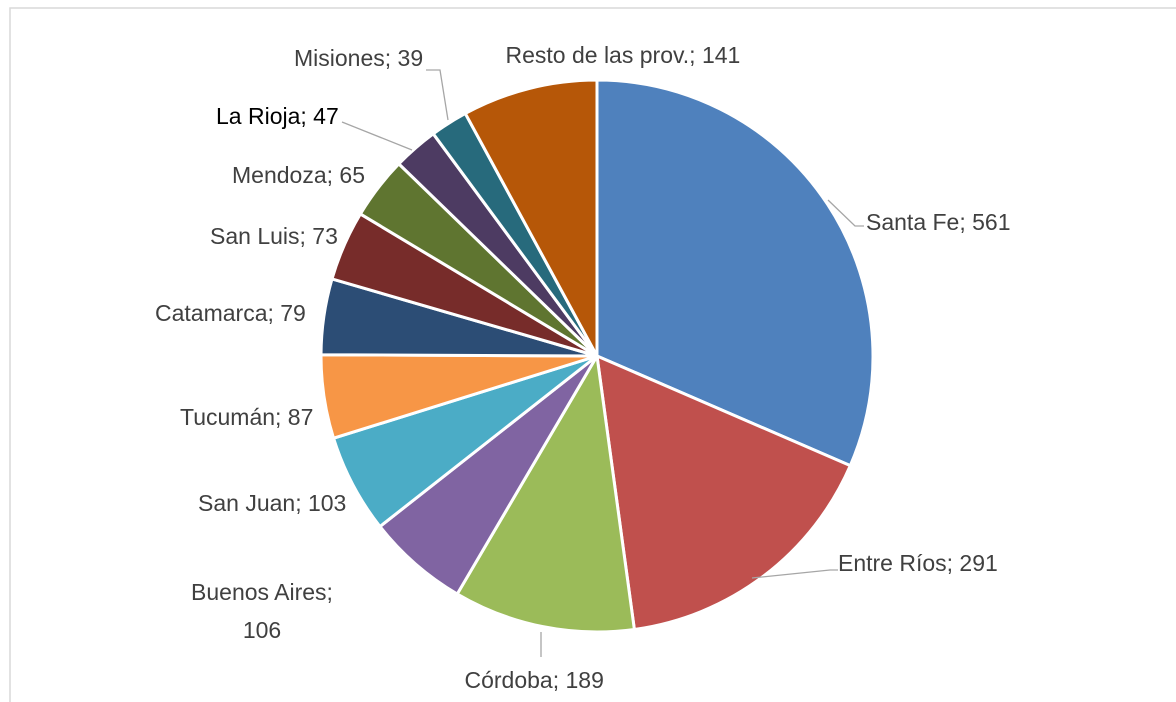 The width and height of the screenshot is (1176, 702). I want to click on data-label: Mendoza; 65, so click(298, 175).